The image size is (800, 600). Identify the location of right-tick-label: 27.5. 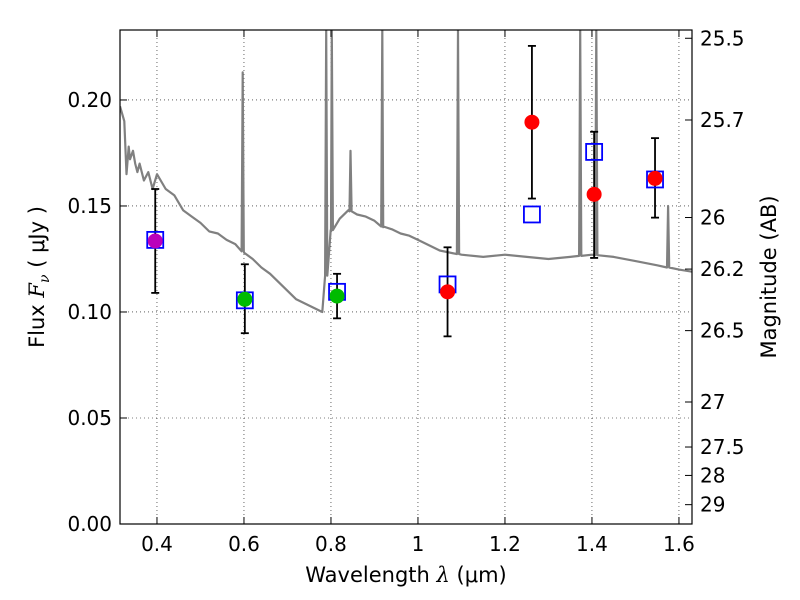
(722, 447).